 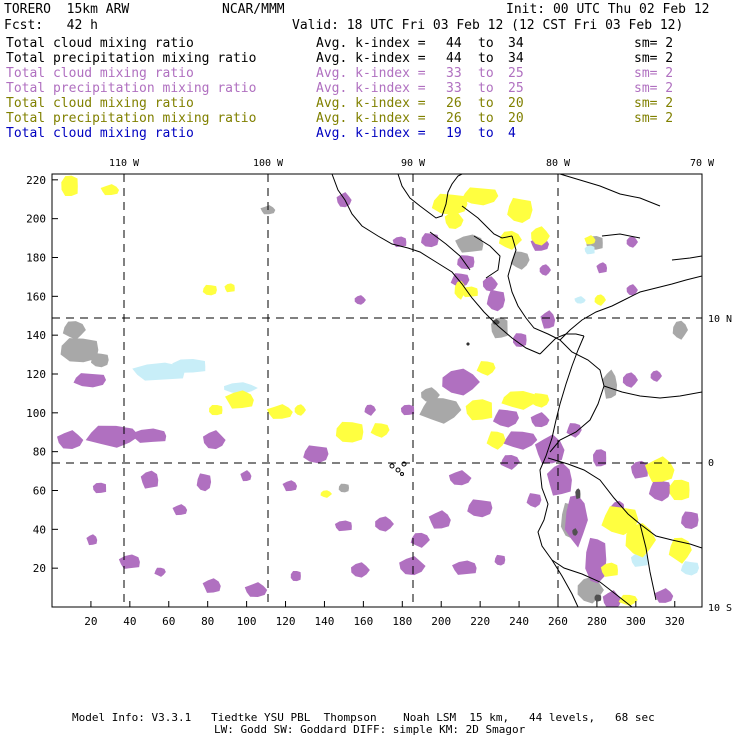 What do you see at coordinates (131, 88) in the screenshot?
I see `legend-field: Total precipitation mixing ratio` at bounding box center [131, 88].